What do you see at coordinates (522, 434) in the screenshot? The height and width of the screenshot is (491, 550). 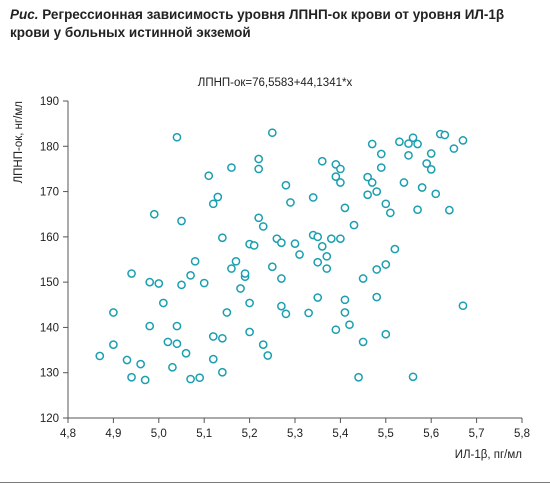 I see `x-tick-label: 5,8` at bounding box center [522, 434].